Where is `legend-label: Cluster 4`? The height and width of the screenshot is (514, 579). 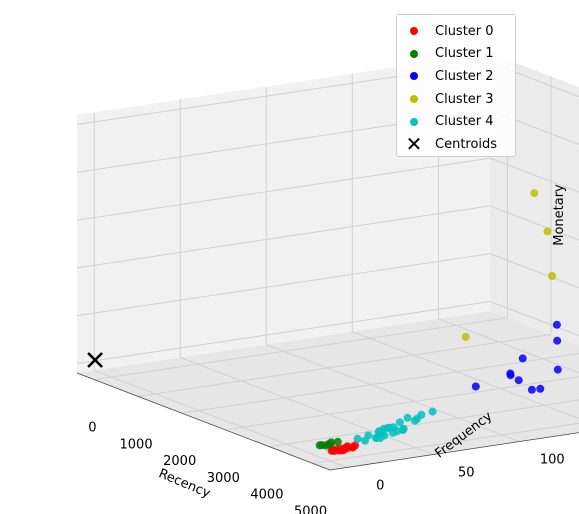
legend-label: Cluster 4 is located at coordinates (464, 122).